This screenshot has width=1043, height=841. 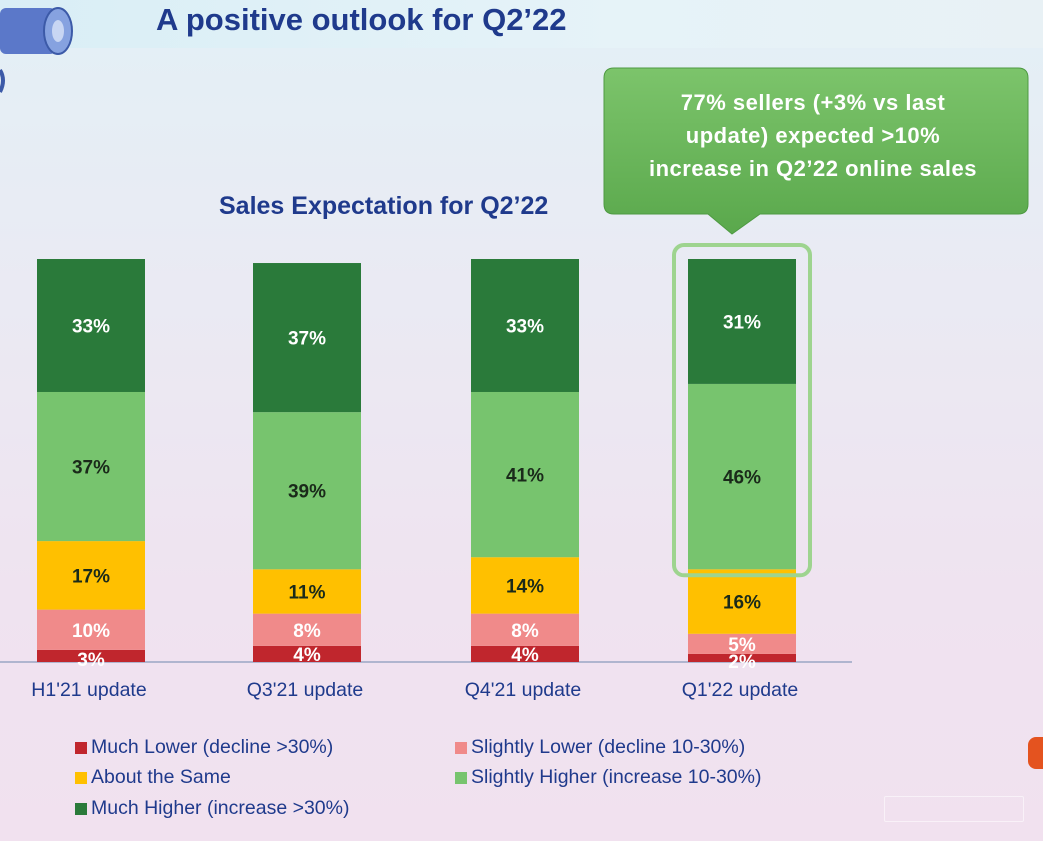 I want to click on page-title: A positive outlook for Q2’22, so click(x=361, y=19).